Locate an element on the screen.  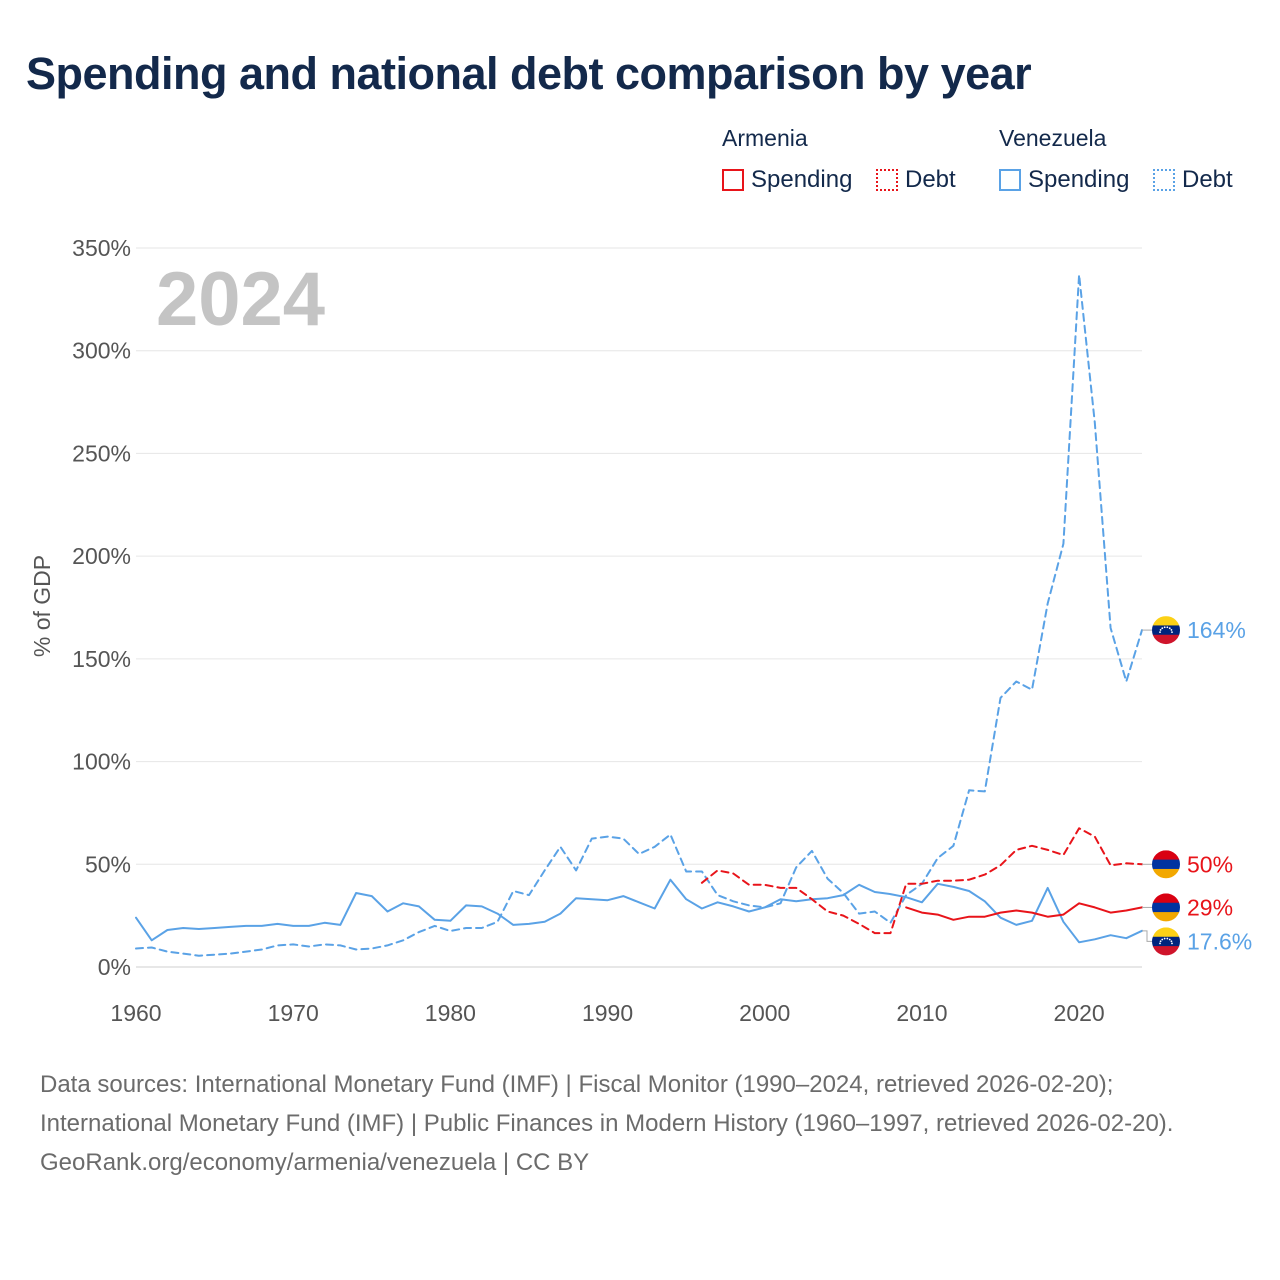
legend-armenia-title: Armenia is located at coordinates (765, 138).